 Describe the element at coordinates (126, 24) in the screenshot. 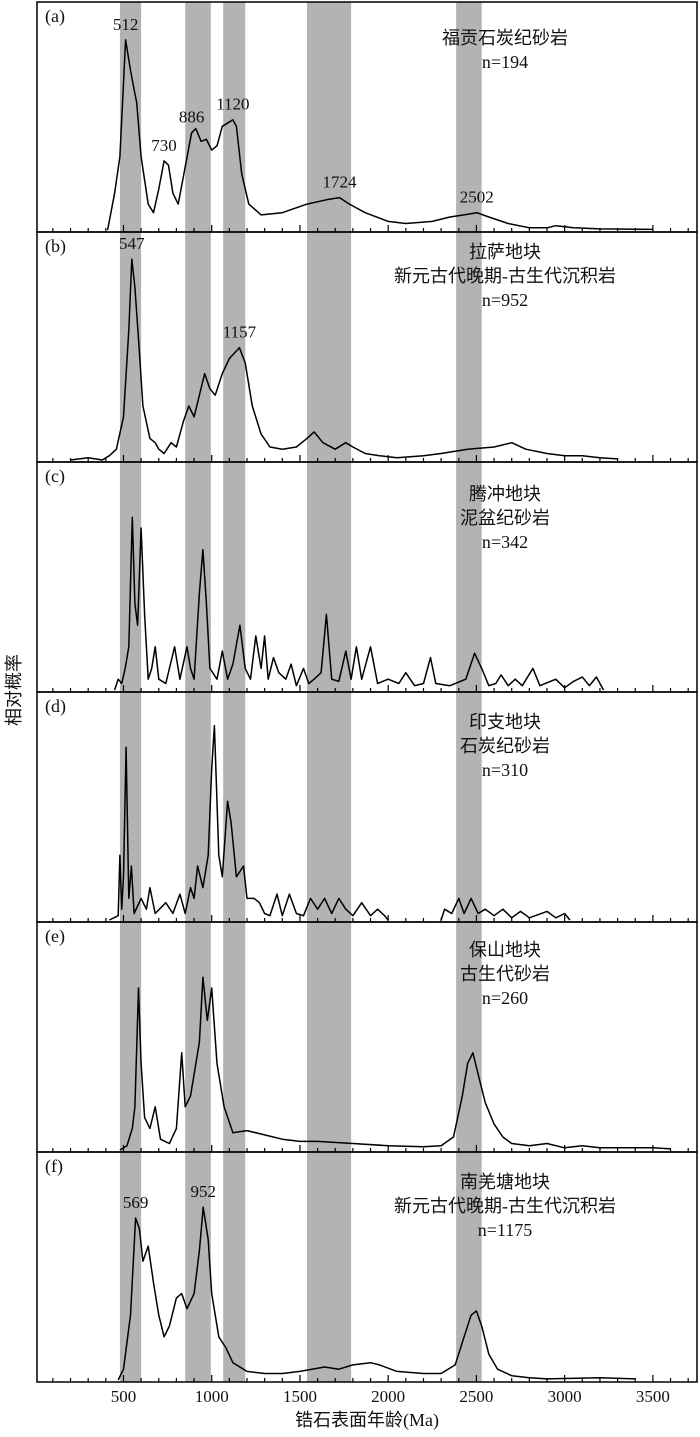

I see `peak-label: 512` at that location.